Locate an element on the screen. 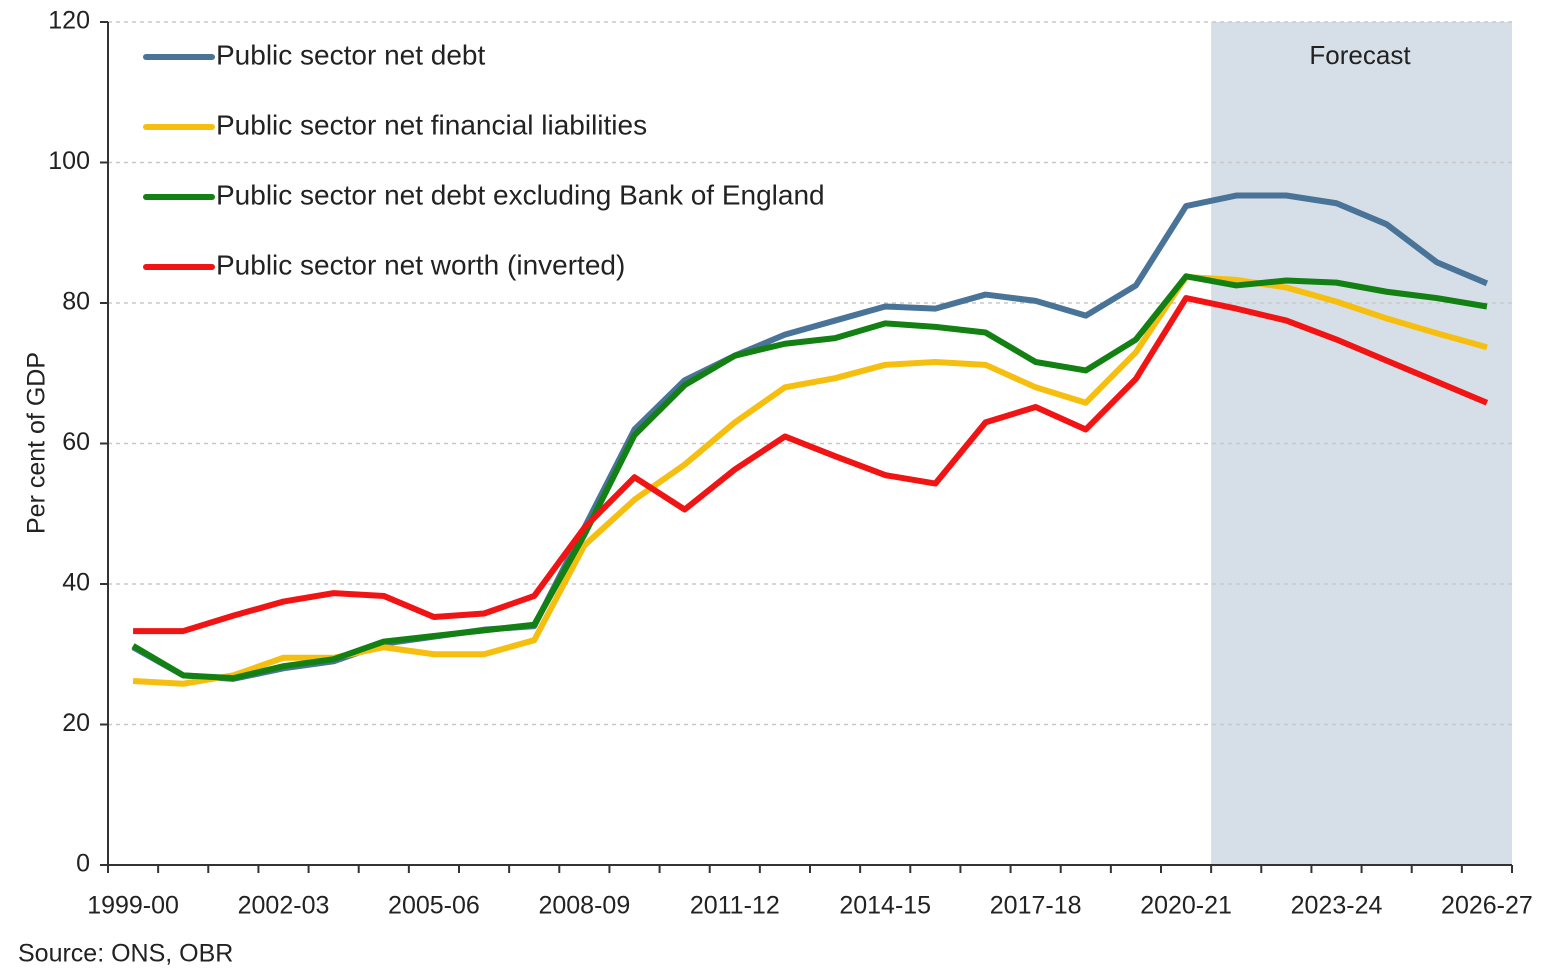 Image resolution: width=1542 pixels, height=973 pixels. x-tick-label: 2005-06 is located at coordinates (434, 906).